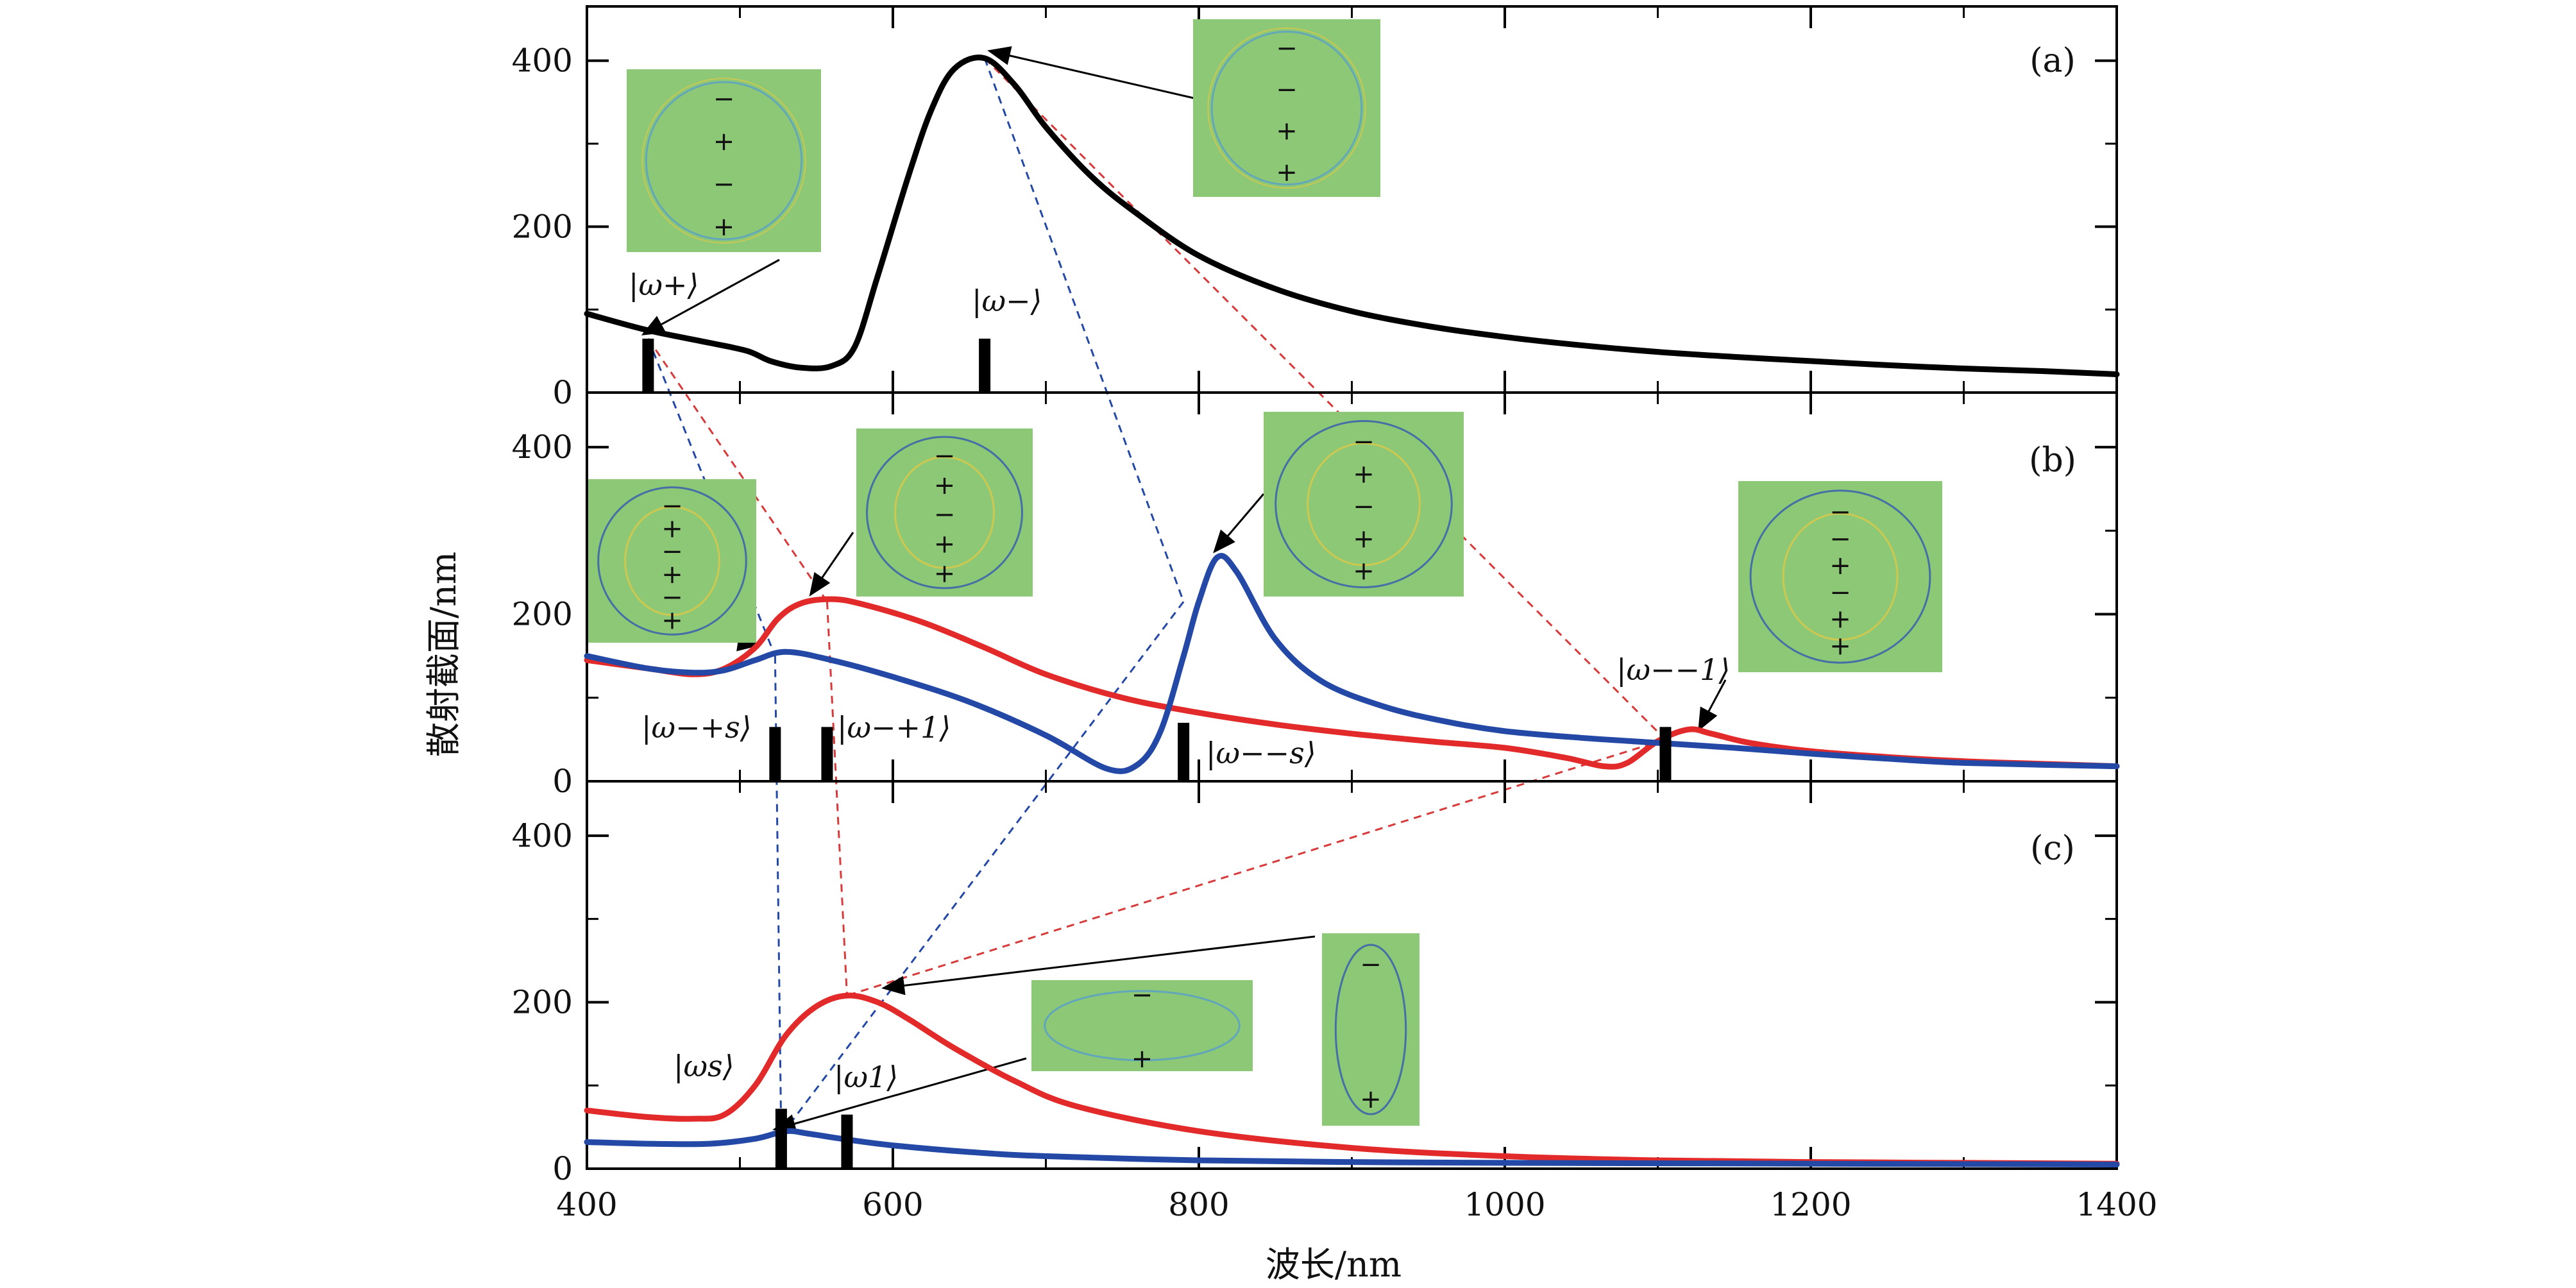 Image resolution: width=2576 pixels, height=1288 pixels. Describe the element at coordinates (892, 1204) in the screenshot. I see `x-tick-label: 600` at that location.